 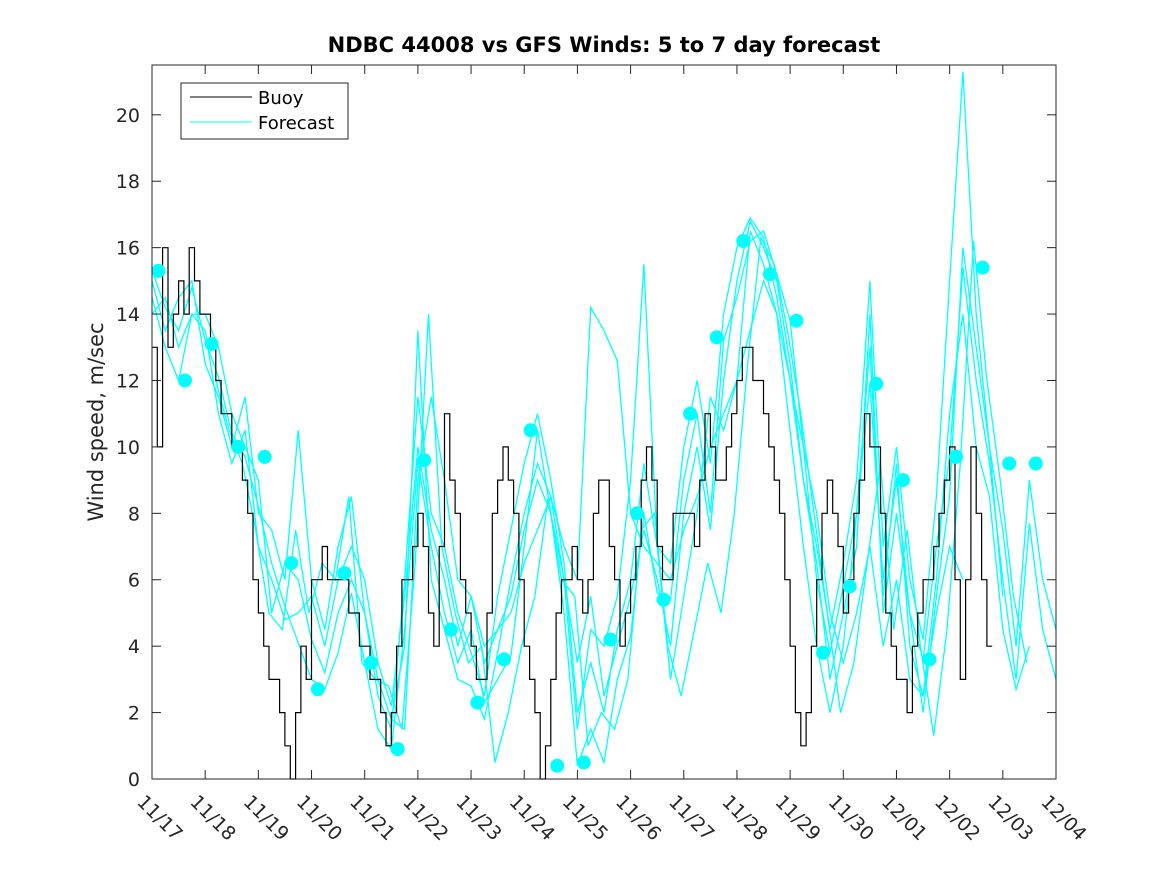 What do you see at coordinates (128, 448) in the screenshot?
I see `y-tick-label: 10` at bounding box center [128, 448].